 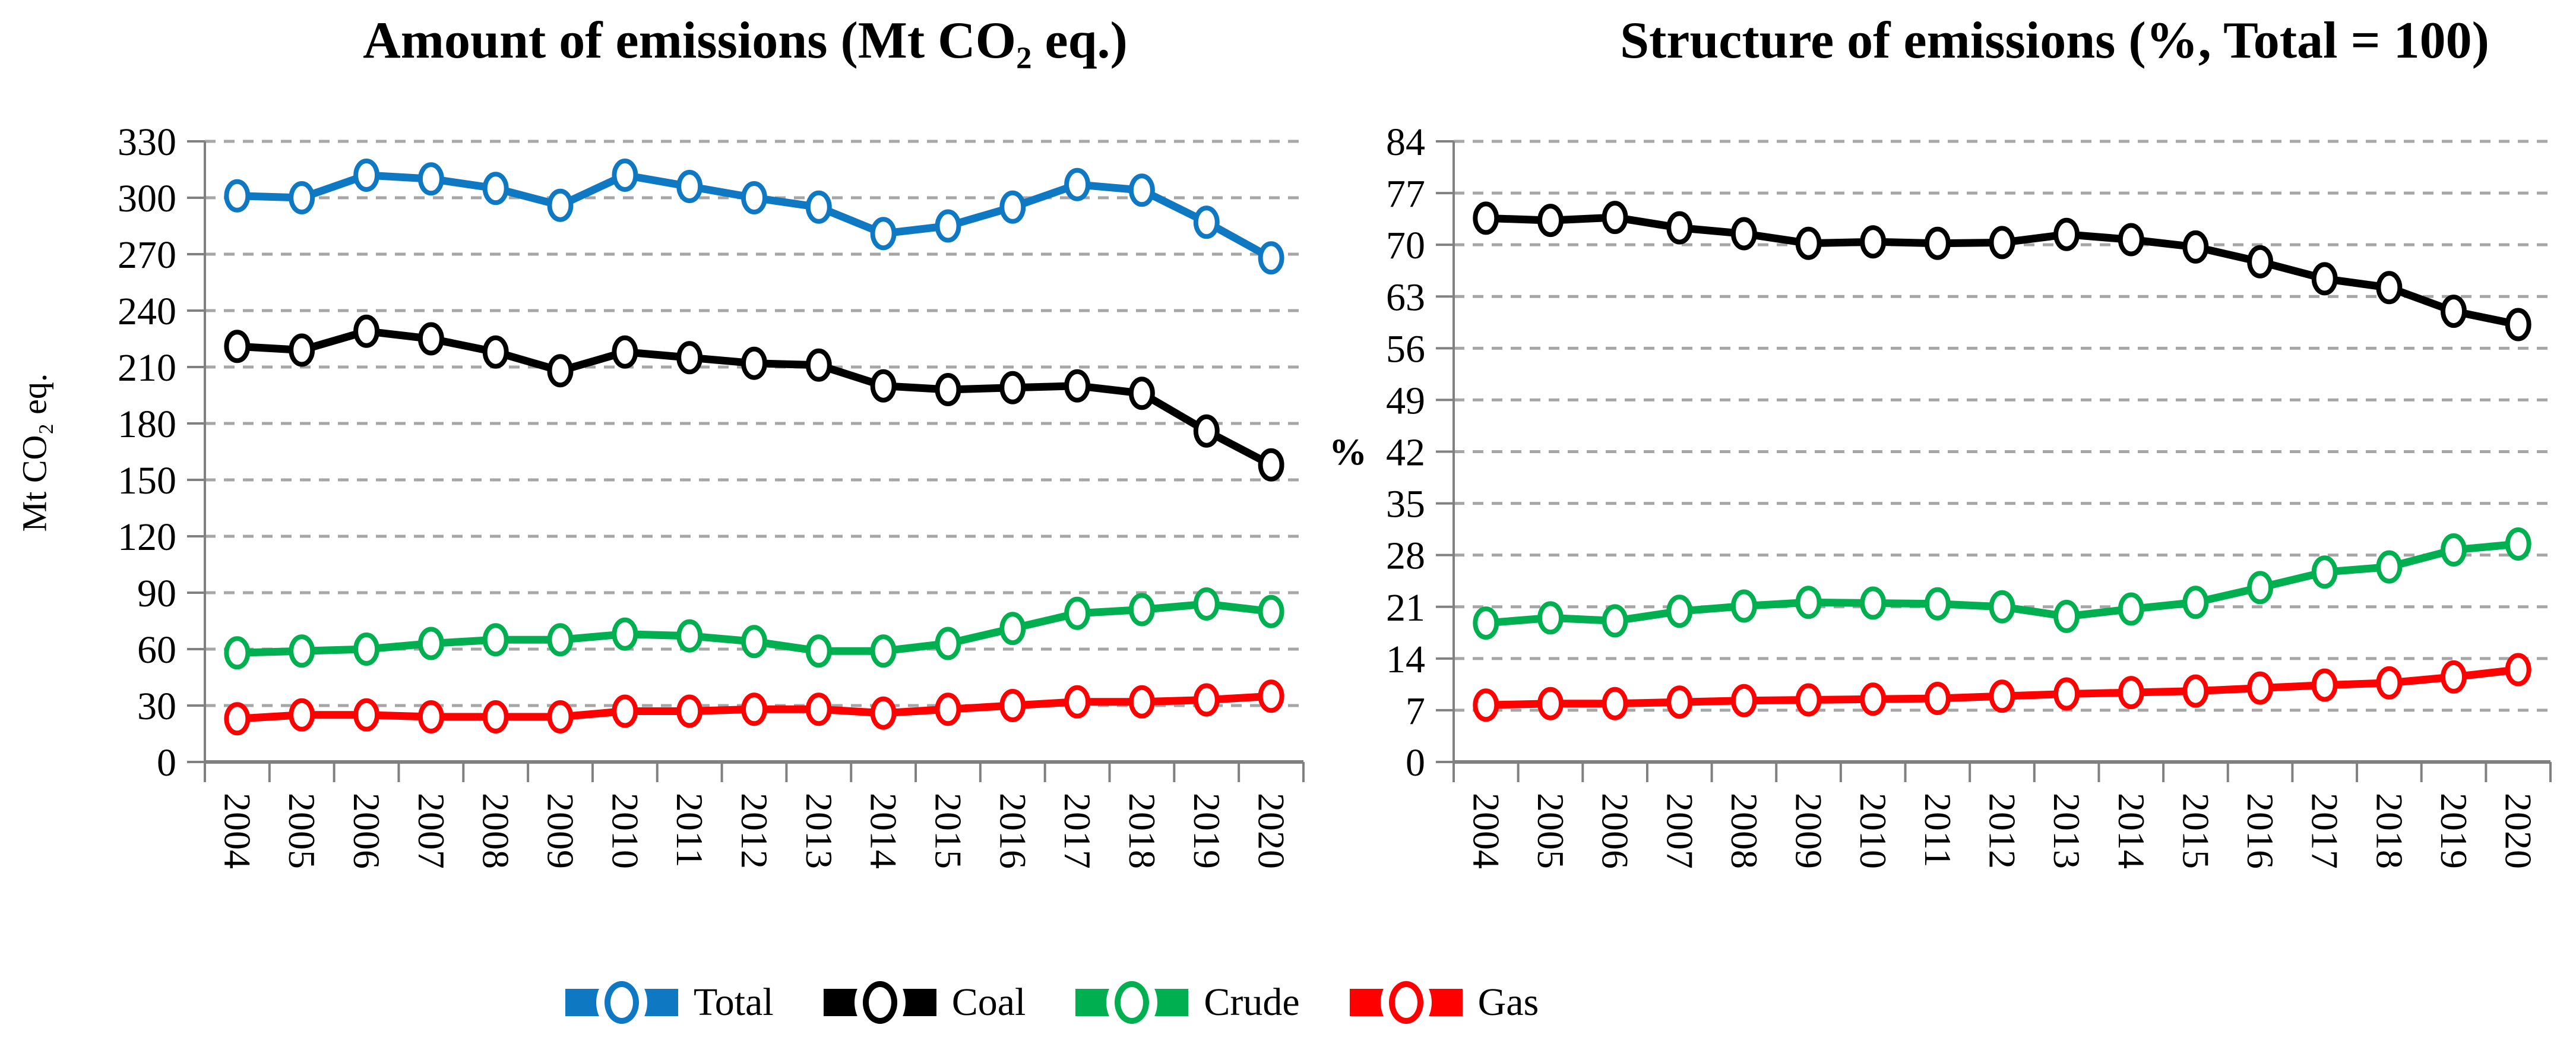 What do you see at coordinates (625, 831) in the screenshot?
I see `x-tick-label: 2010` at bounding box center [625, 831].